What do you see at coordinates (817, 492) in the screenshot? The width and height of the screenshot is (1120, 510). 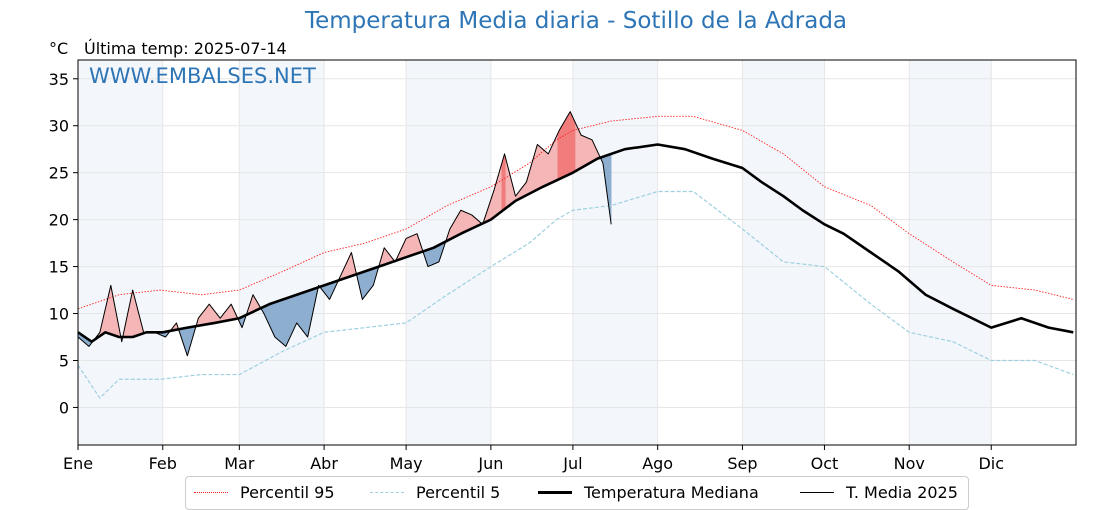 I see `legend-swatch-current` at bounding box center [817, 492].